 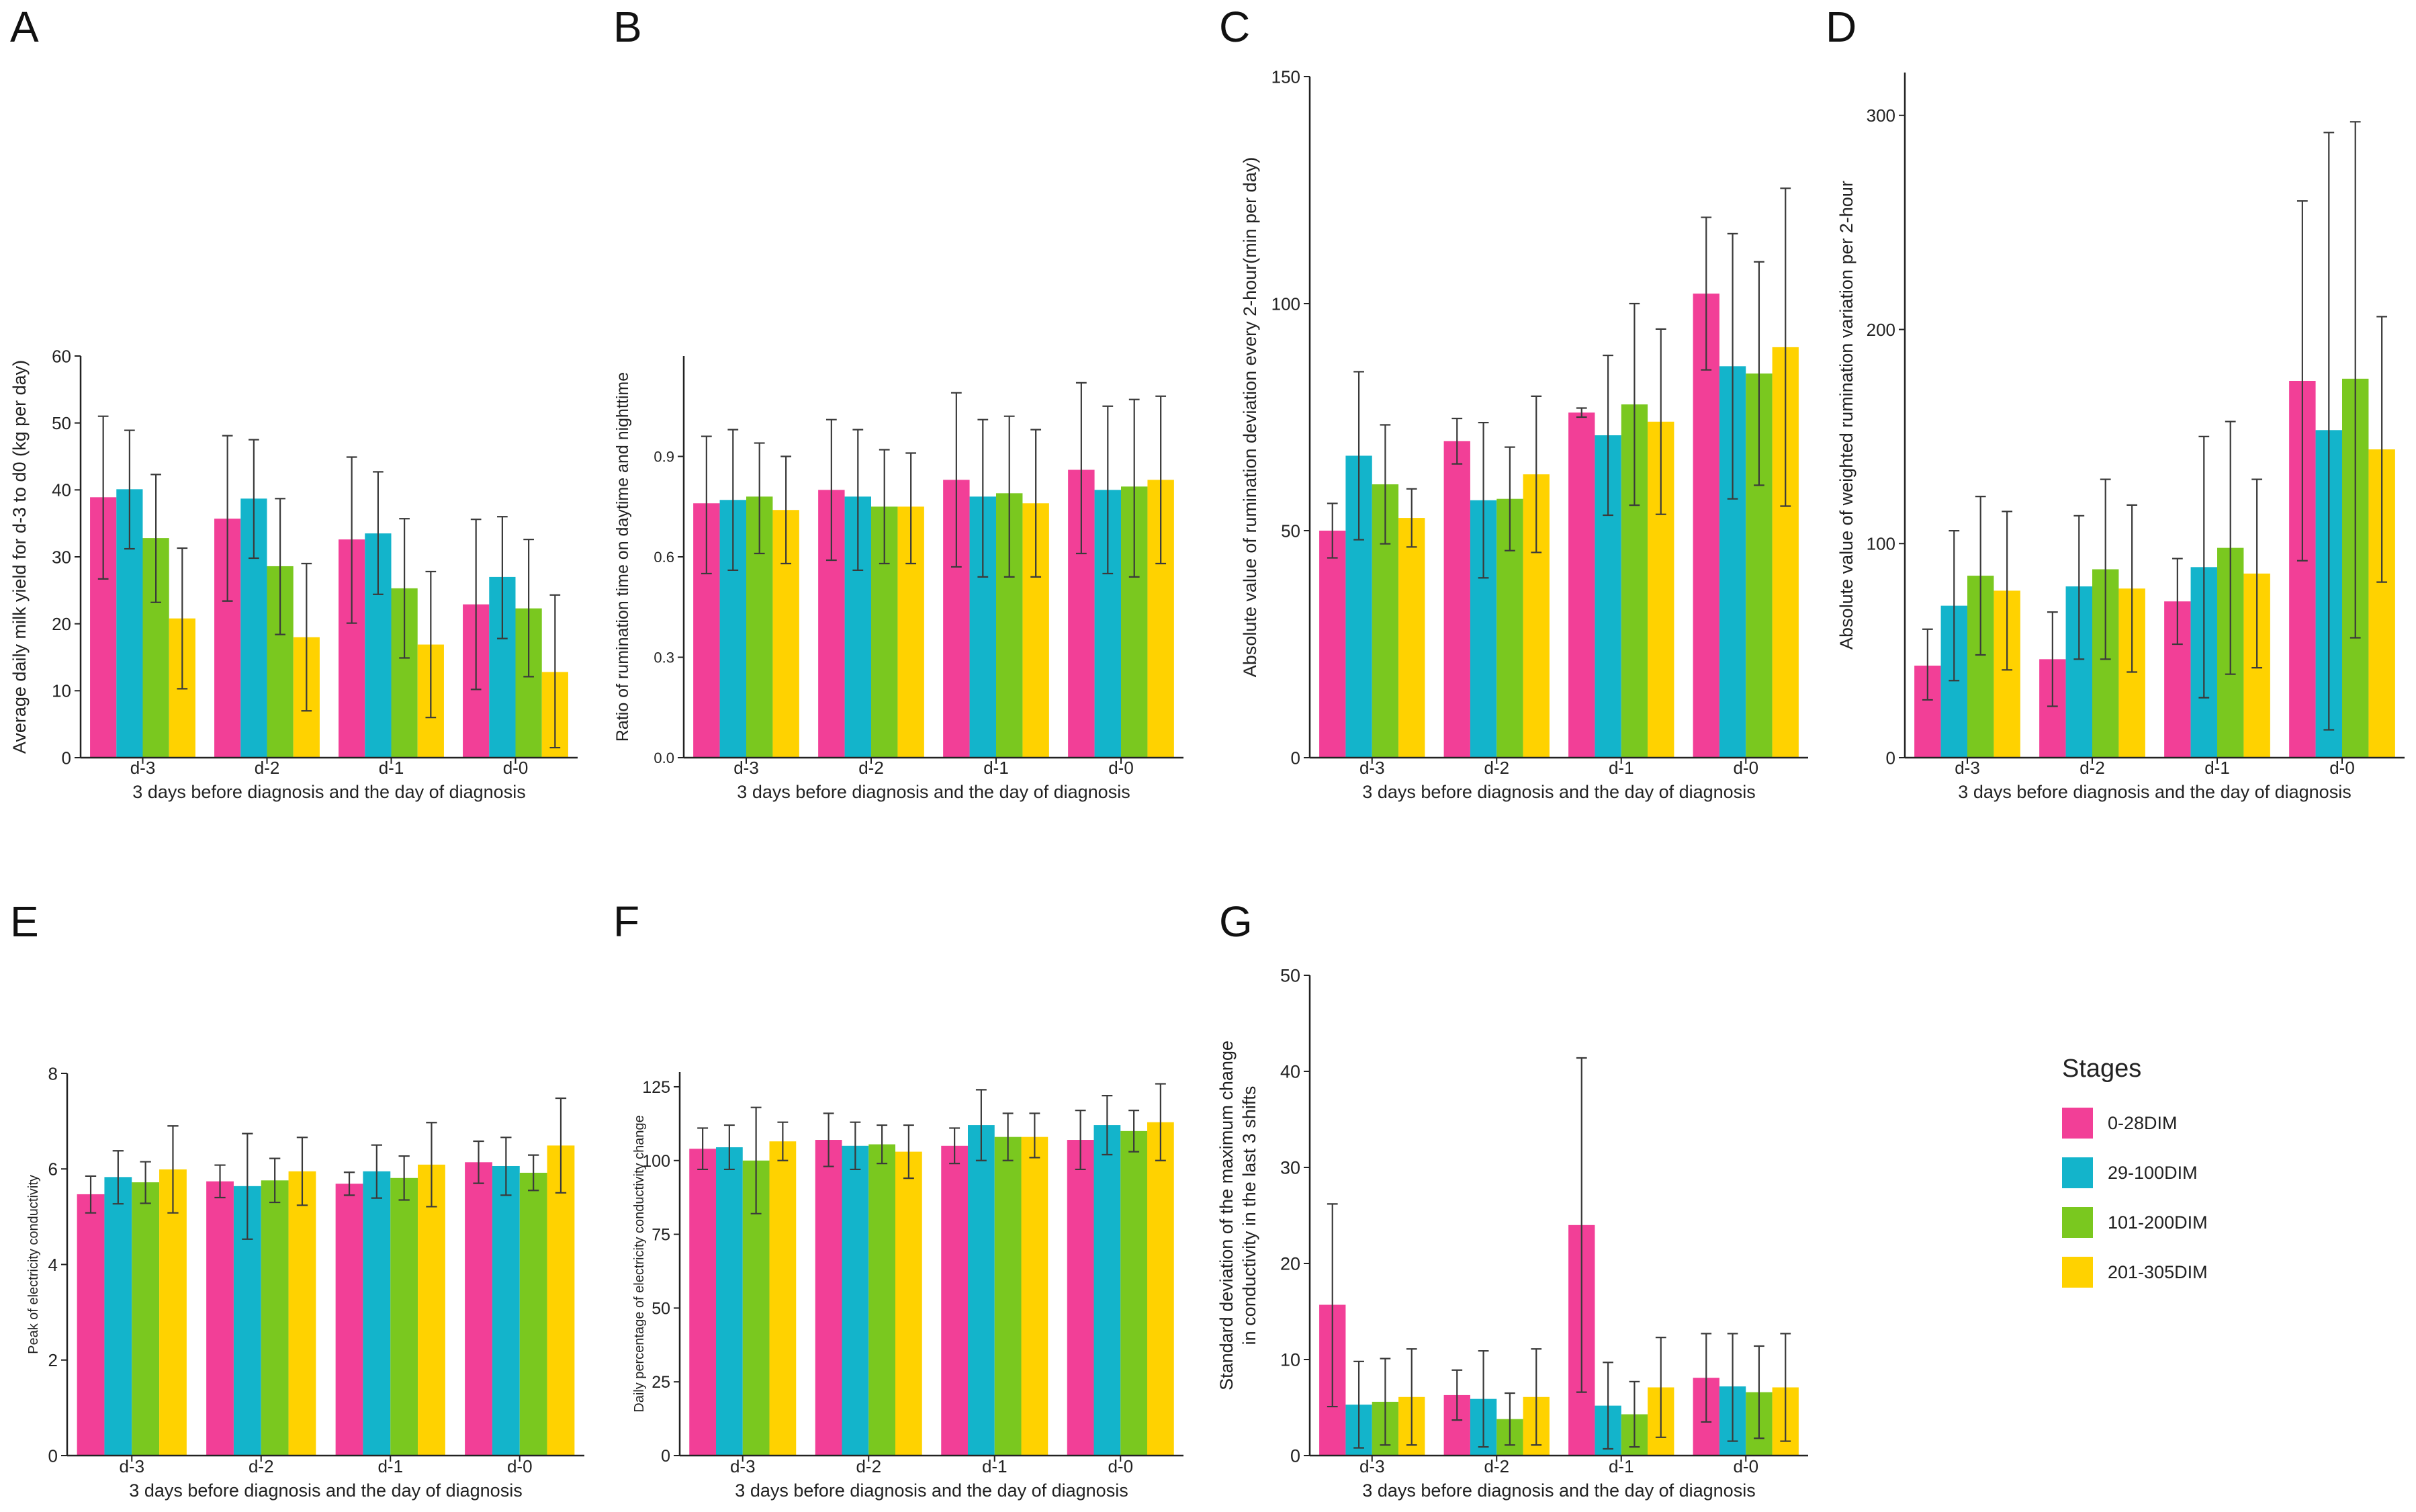 I want to click on legend-key-29-100dim, so click(x=2078, y=1172).